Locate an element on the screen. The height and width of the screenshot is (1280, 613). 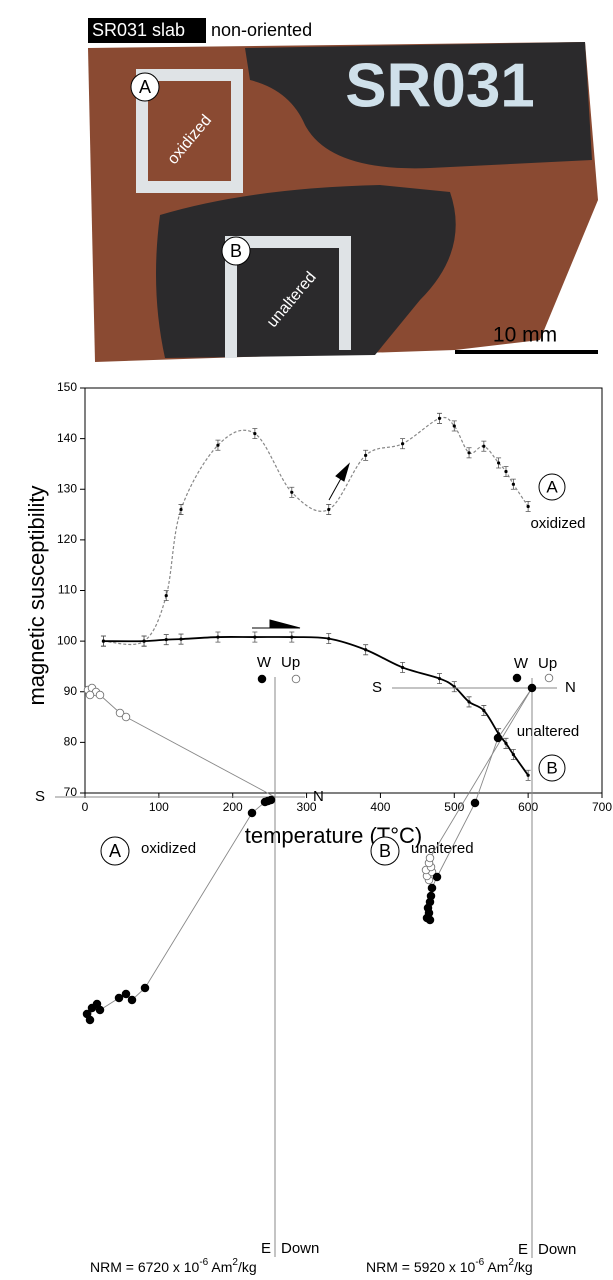
x-tick-label: 300 is located at coordinates (307, 807).